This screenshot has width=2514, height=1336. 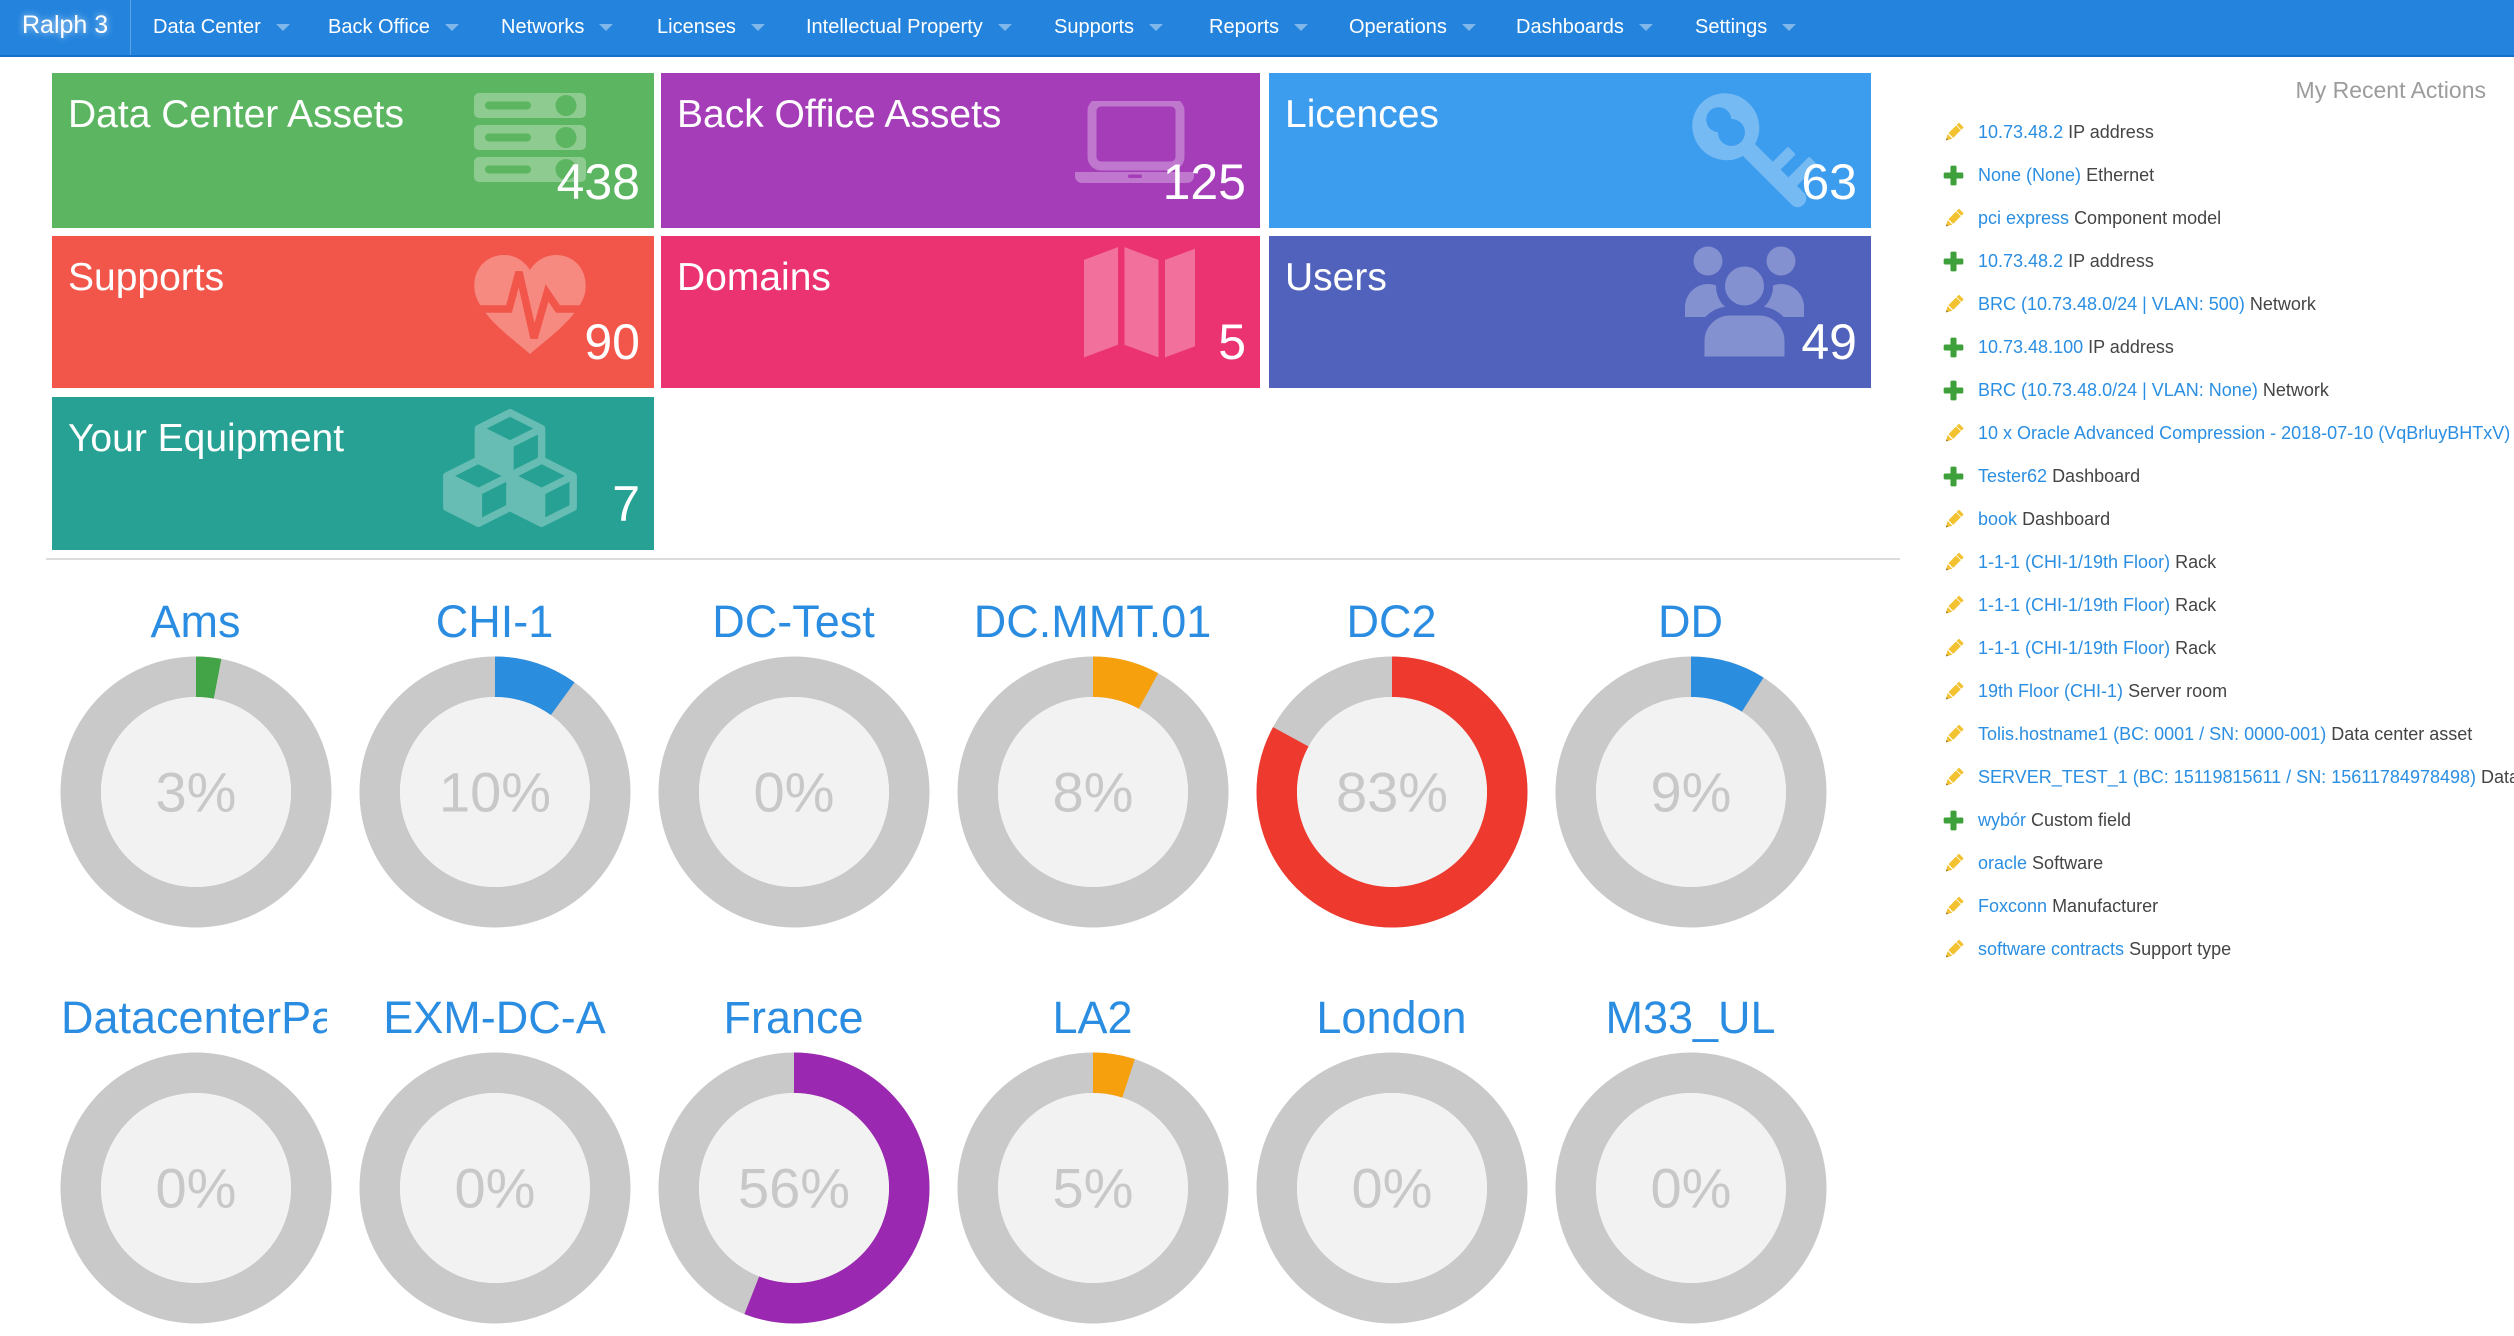 What do you see at coordinates (1391, 791) in the screenshot?
I see `svg-text: 83%` at bounding box center [1391, 791].